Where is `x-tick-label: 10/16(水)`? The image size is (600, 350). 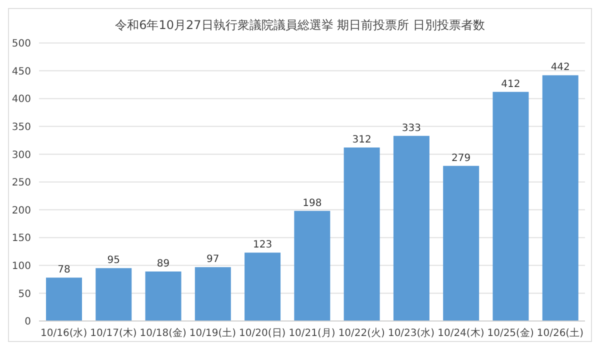 x-tick-label: 10/16(水) is located at coordinates (64, 333).